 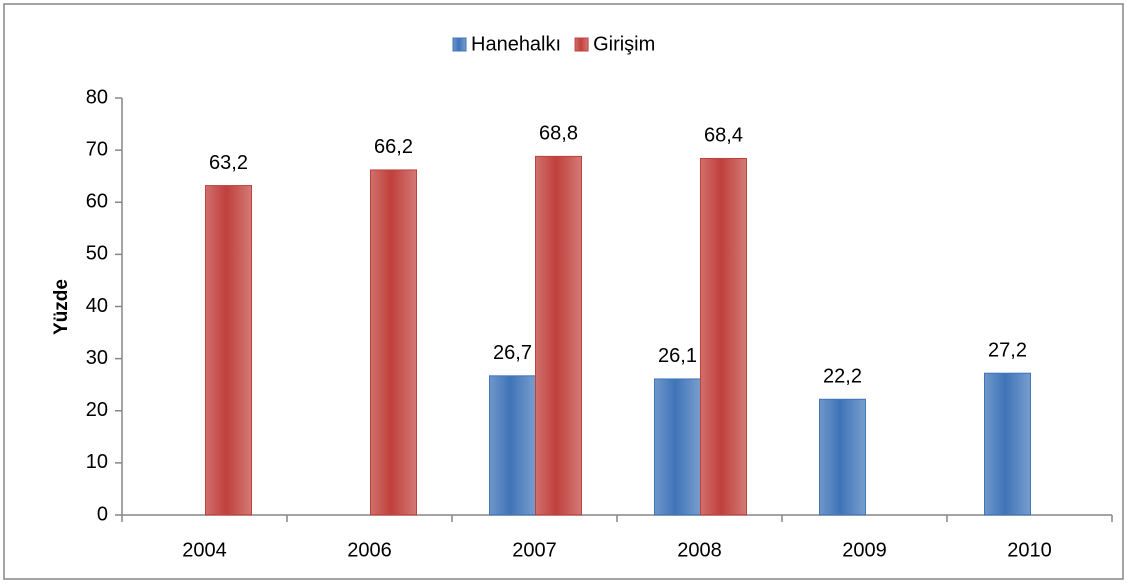 What do you see at coordinates (842, 377) in the screenshot?
I see `data-label: 22,2` at bounding box center [842, 377].